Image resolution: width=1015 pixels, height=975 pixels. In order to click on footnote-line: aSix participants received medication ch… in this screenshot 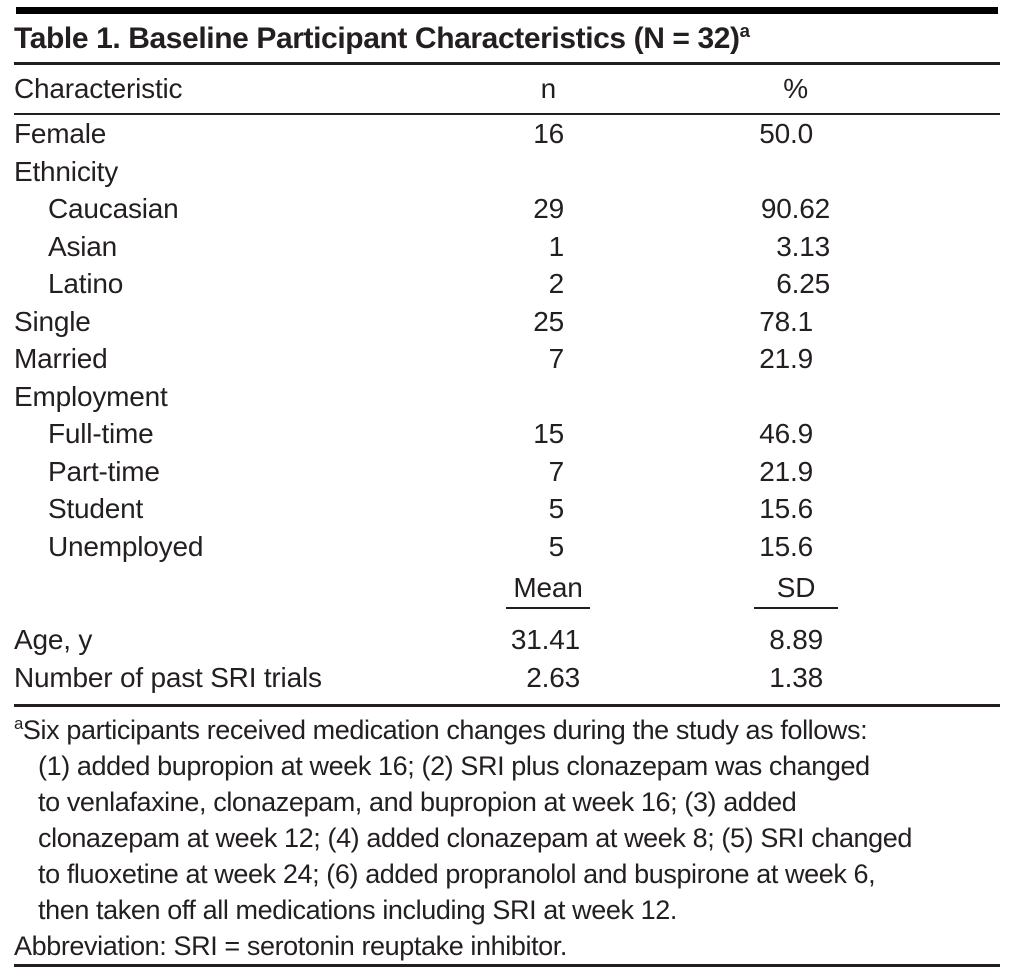, I will do `click(507, 730)`.